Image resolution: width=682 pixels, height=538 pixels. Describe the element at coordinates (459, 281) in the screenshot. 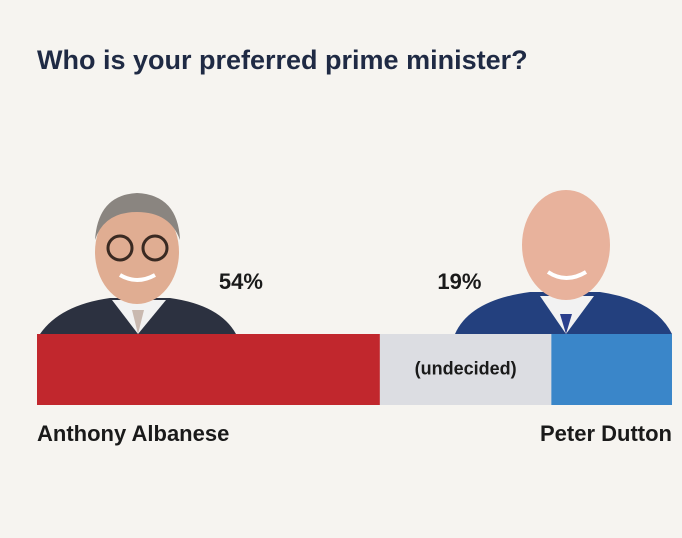

I see `value-label: 19%` at that location.